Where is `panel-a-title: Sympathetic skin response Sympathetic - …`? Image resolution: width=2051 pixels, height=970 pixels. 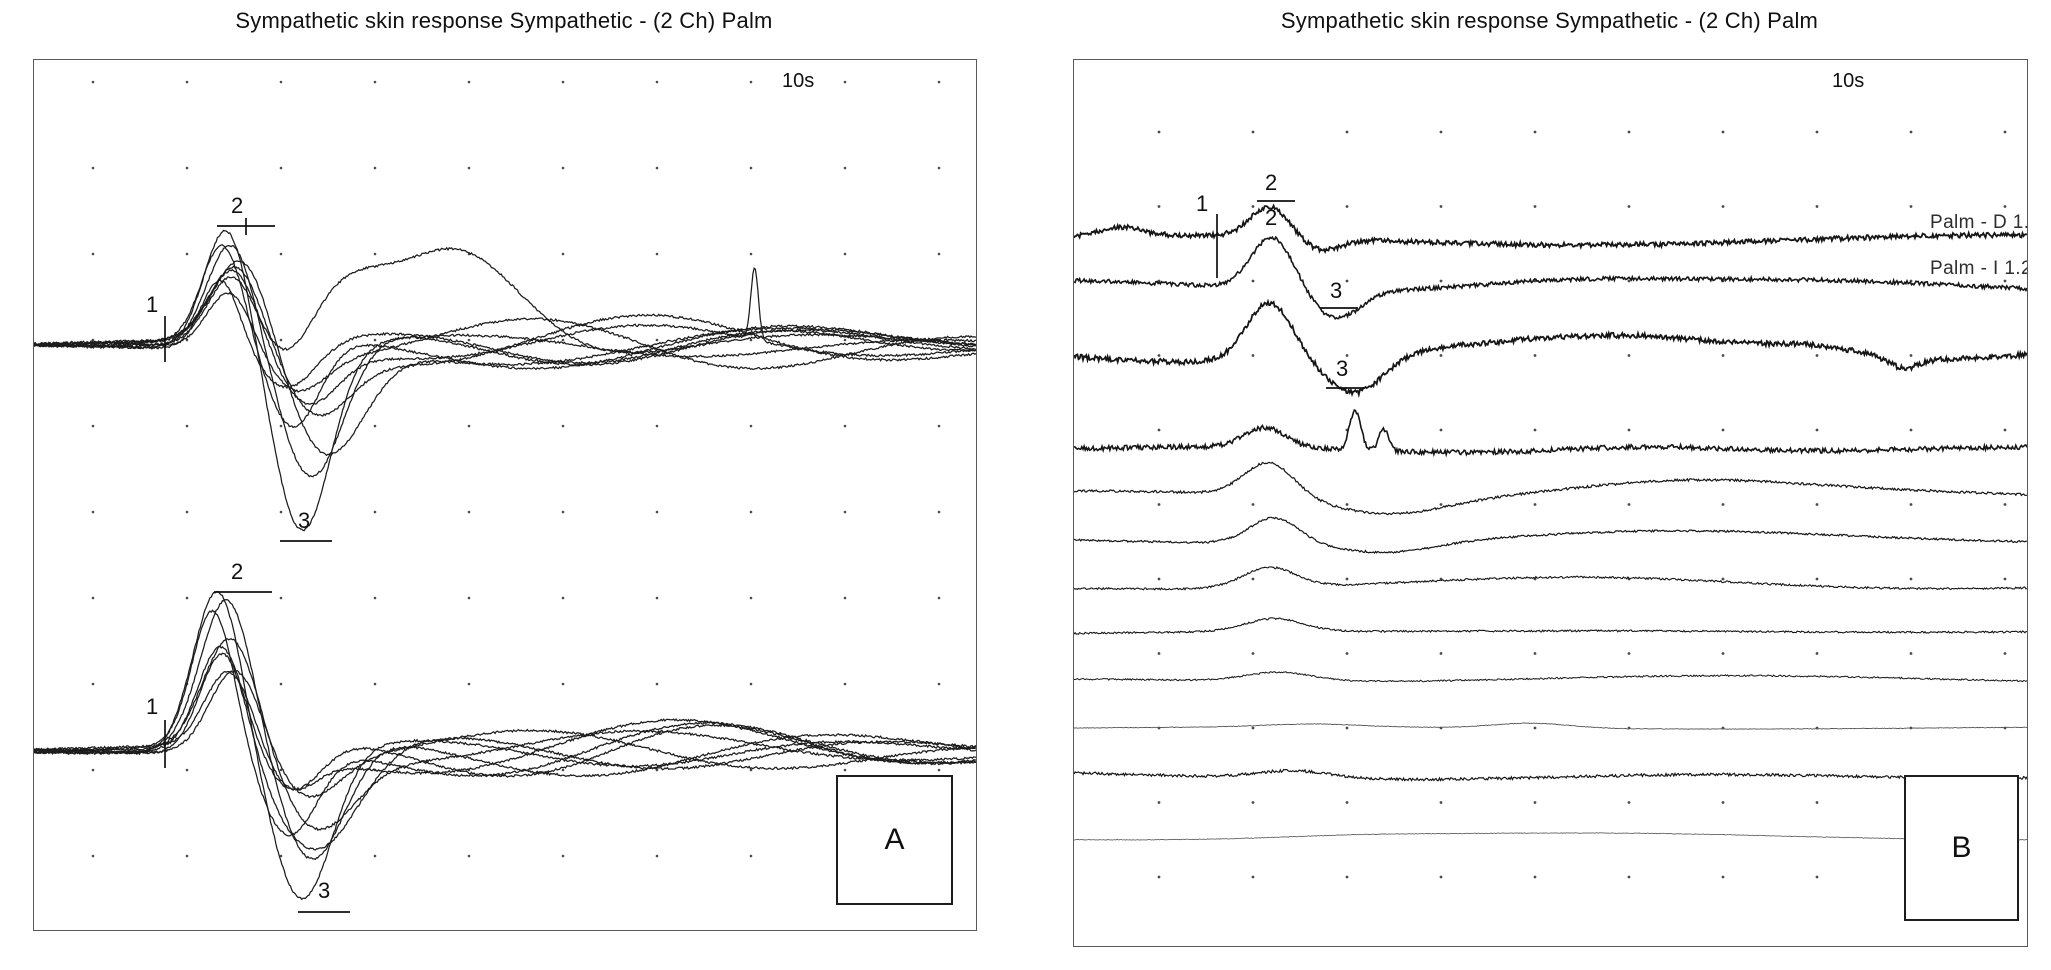 panel-a-title: Sympathetic skin response Sympathetic - … is located at coordinates (504, 20).